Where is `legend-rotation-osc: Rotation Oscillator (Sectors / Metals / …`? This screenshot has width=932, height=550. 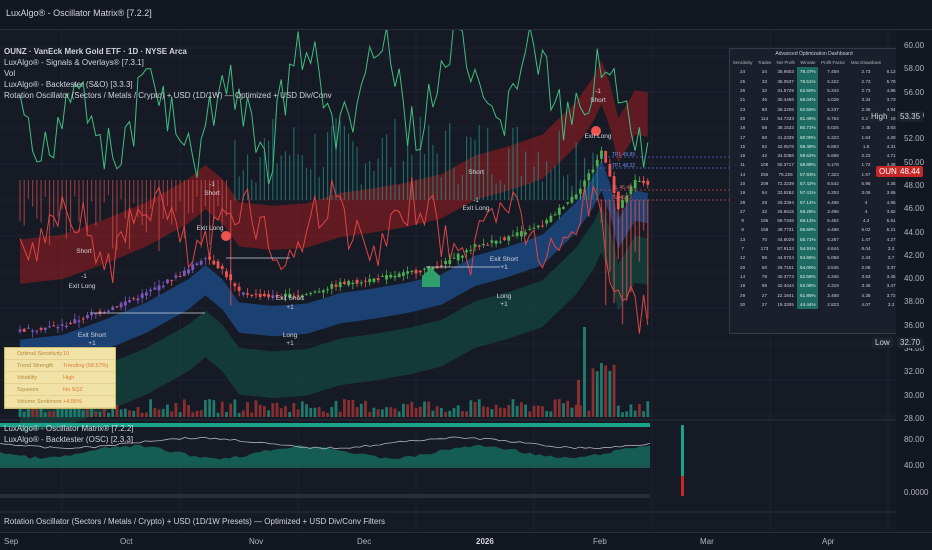
legend-rotation-osc: Rotation Oscillator (Sectors / Metals / … is located at coordinates (168, 95).